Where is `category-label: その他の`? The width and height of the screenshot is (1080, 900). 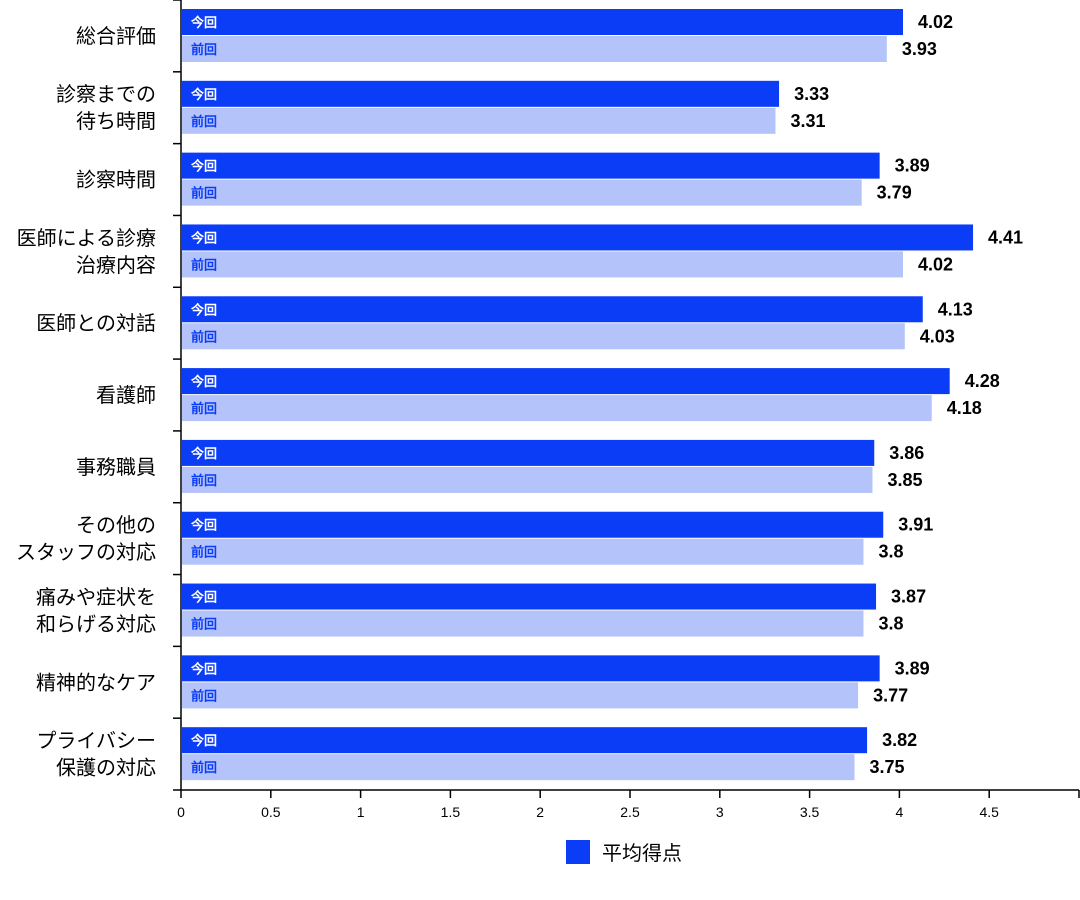
category-label: その他の is located at coordinates (116, 525).